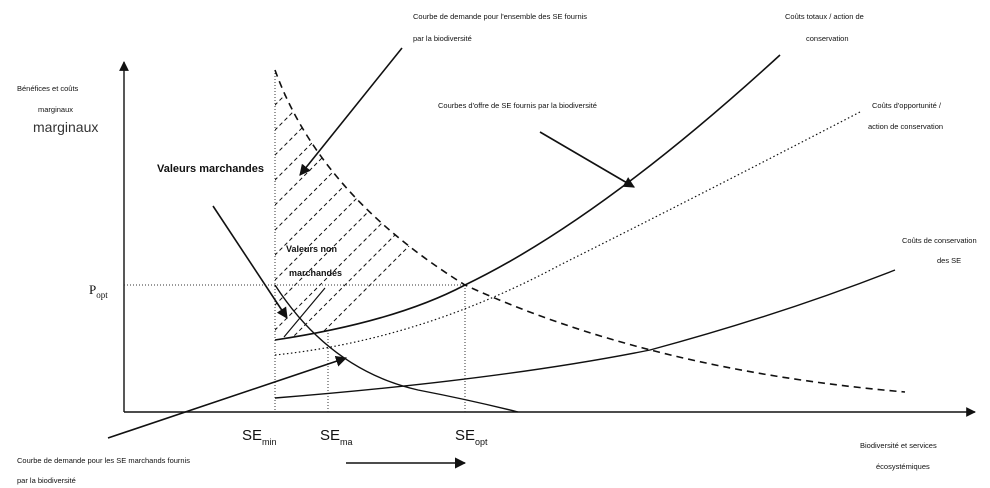 The image size is (990, 488). Describe the element at coordinates (587, 159) in the screenshot. I see `arrow-supply-curves` at that location.